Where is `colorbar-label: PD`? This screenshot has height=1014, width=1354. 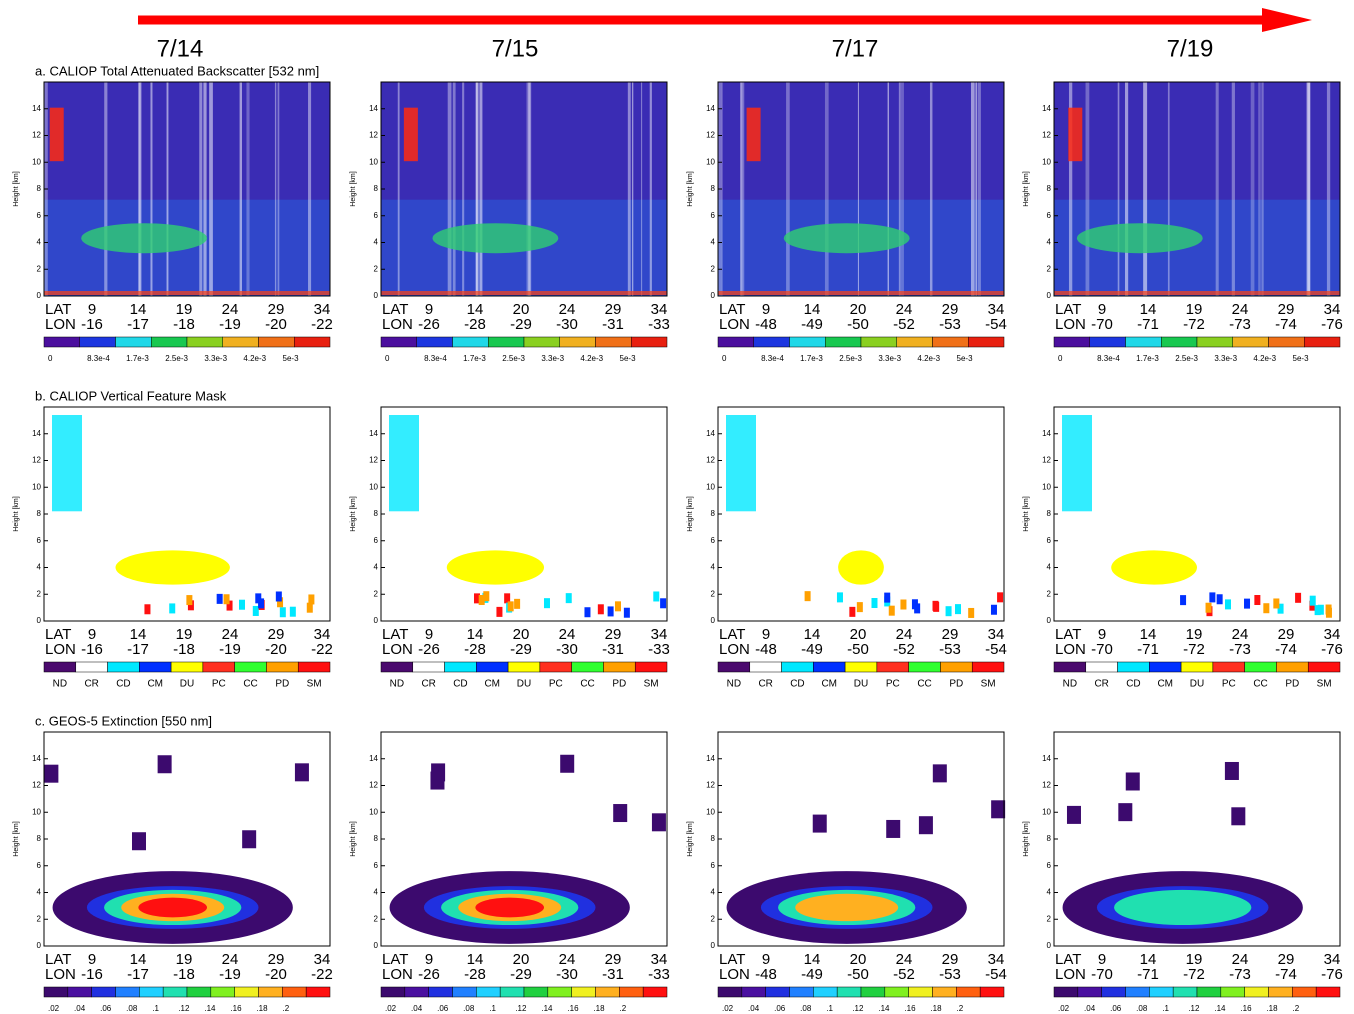
colorbar-label: PD is located at coordinates (619, 684).